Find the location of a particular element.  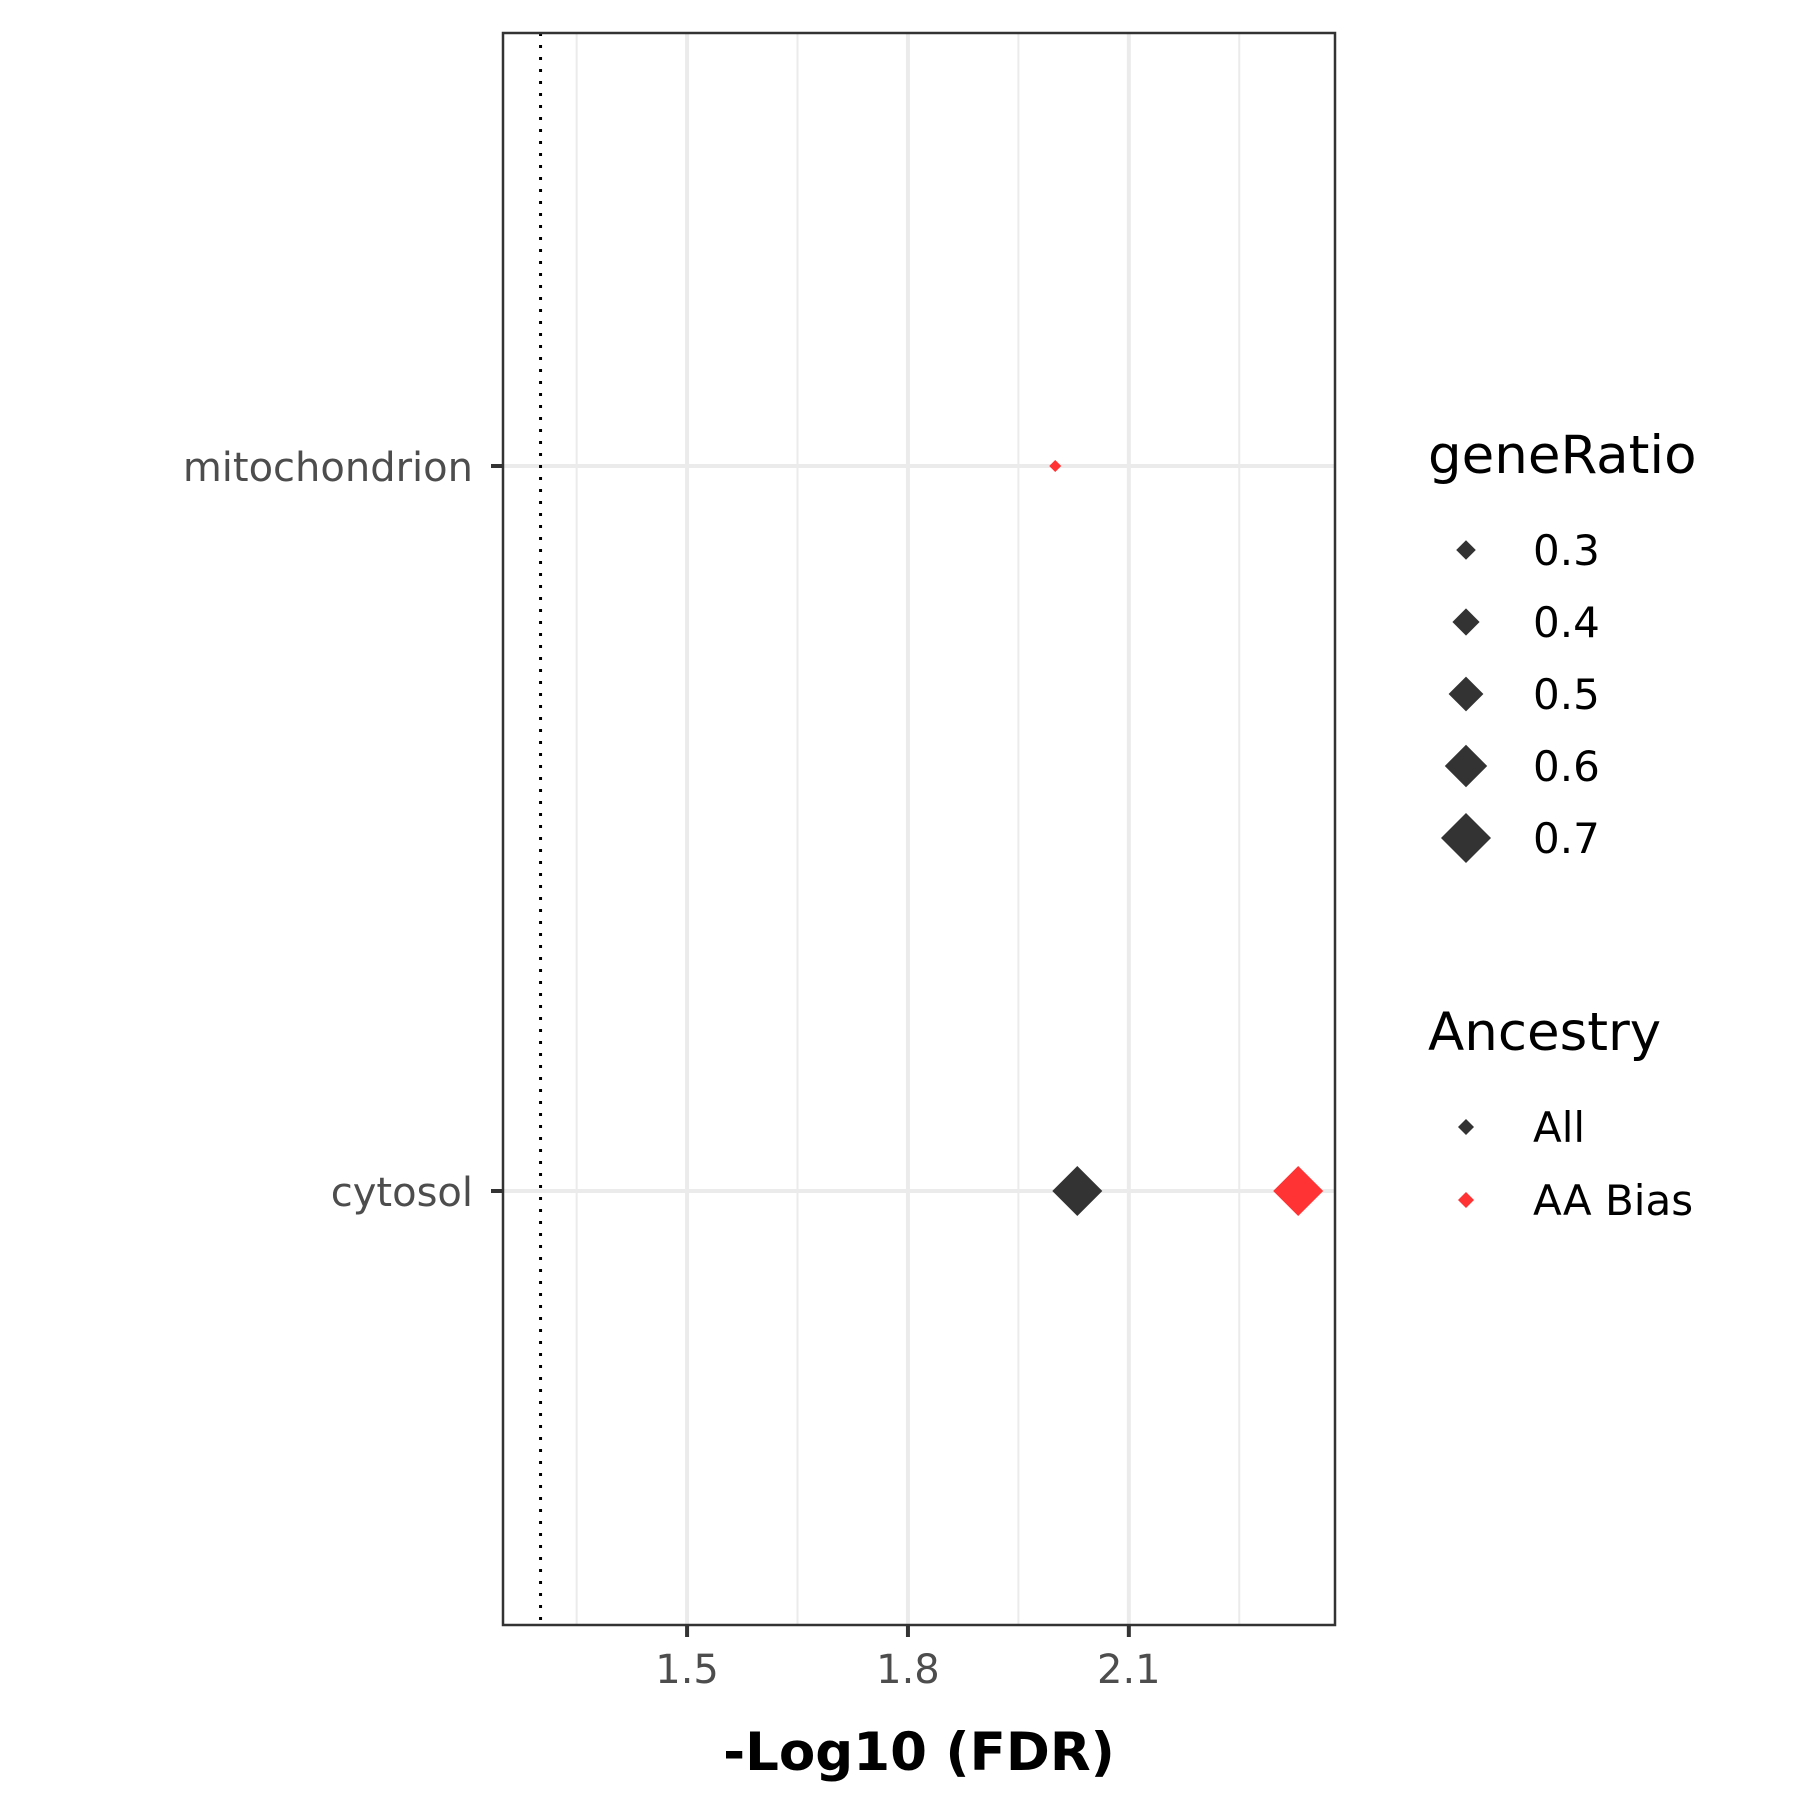

legend-title: Ancestry is located at coordinates (1544, 1032).